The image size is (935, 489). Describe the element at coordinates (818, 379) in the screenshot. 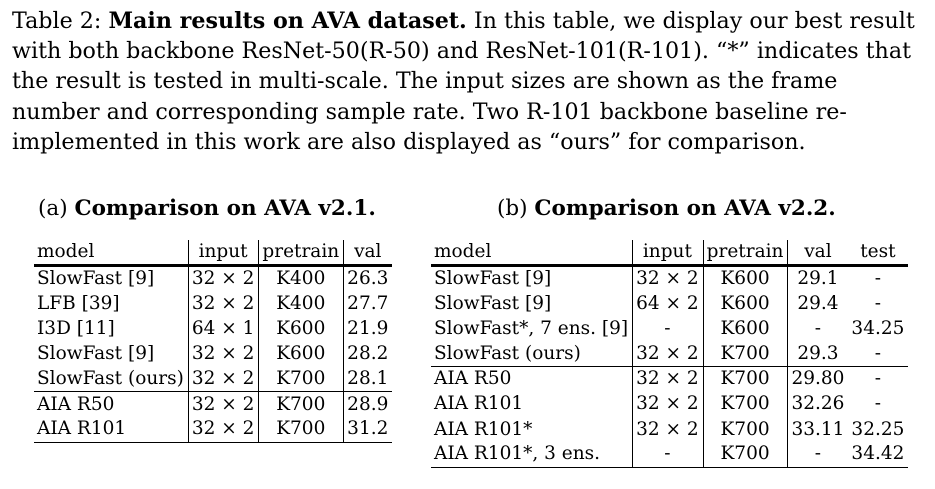

I see `cell-val: 29.80` at that location.